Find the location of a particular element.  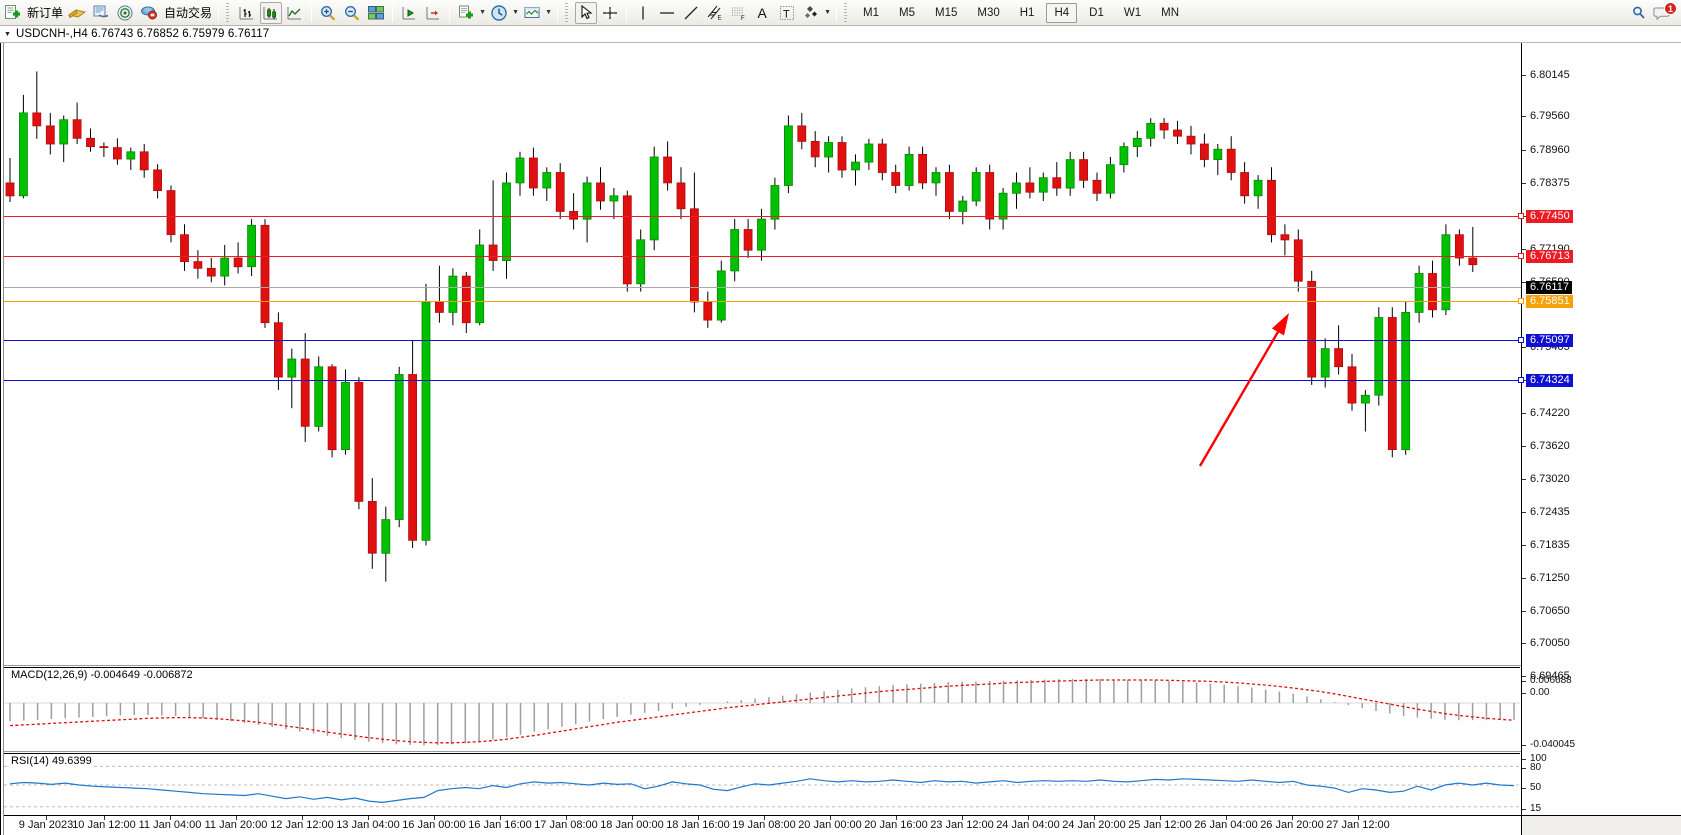

time-label: 26 Jan 20:00 is located at coordinates (1292, 825).